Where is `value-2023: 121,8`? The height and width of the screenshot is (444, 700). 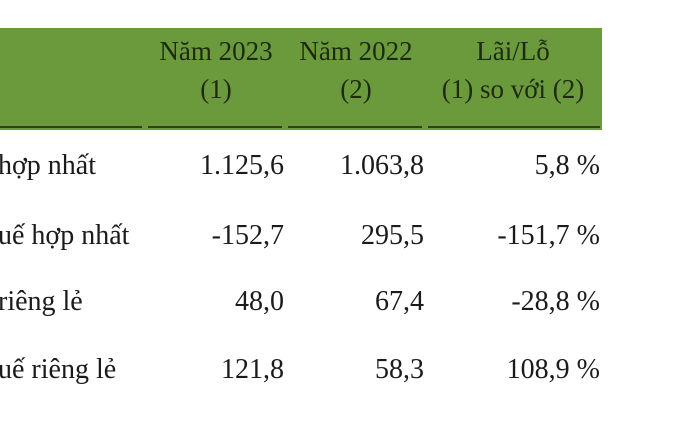 value-2023: 121,8 is located at coordinates (252, 369).